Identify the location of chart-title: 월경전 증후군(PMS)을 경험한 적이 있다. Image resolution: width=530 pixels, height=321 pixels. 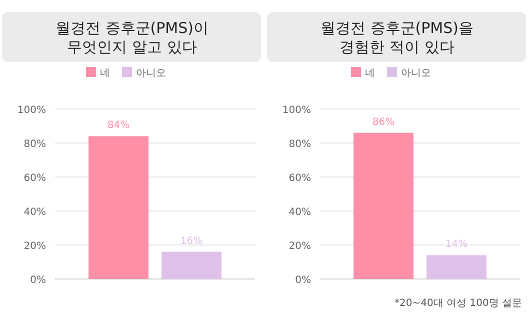
(397, 37).